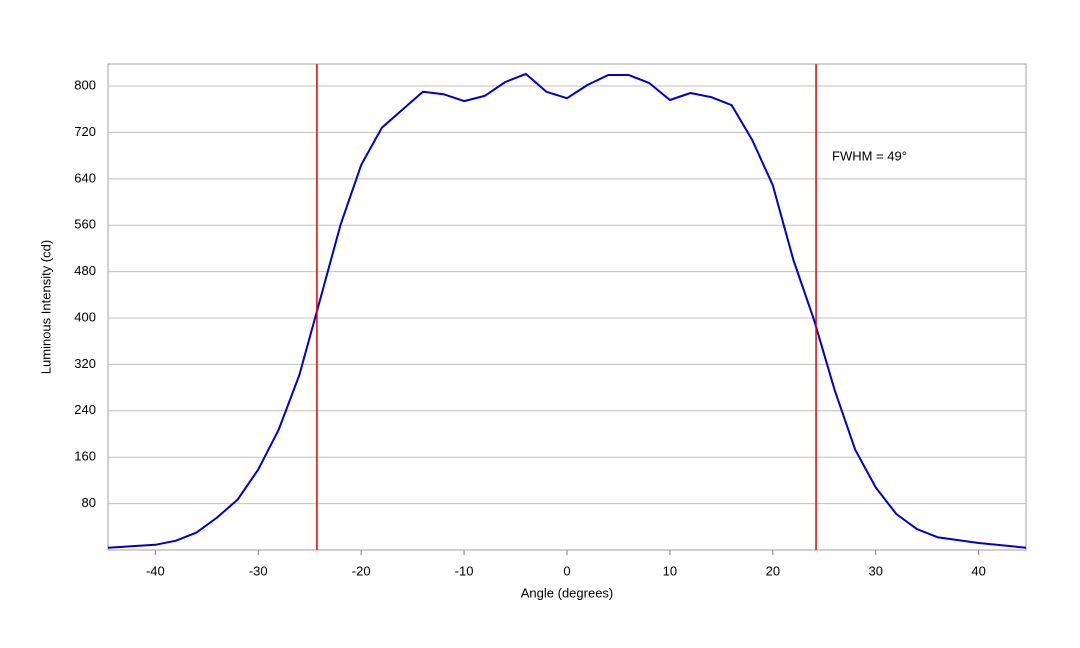 This screenshot has height=648, width=1080. I want to click on y-tick-label: 720, so click(85, 131).